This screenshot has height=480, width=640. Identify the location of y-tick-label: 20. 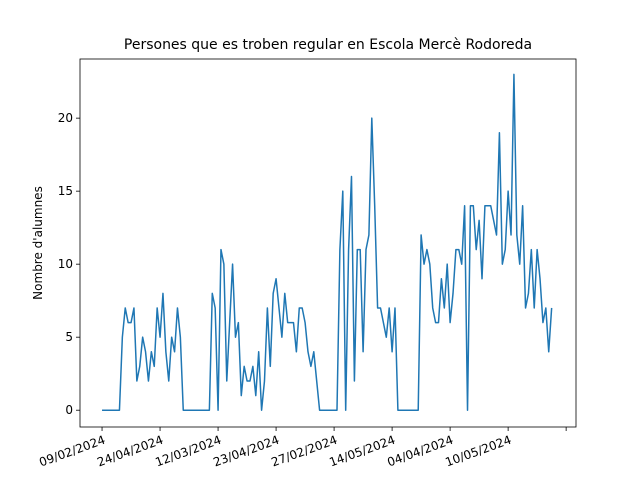
(65, 118).